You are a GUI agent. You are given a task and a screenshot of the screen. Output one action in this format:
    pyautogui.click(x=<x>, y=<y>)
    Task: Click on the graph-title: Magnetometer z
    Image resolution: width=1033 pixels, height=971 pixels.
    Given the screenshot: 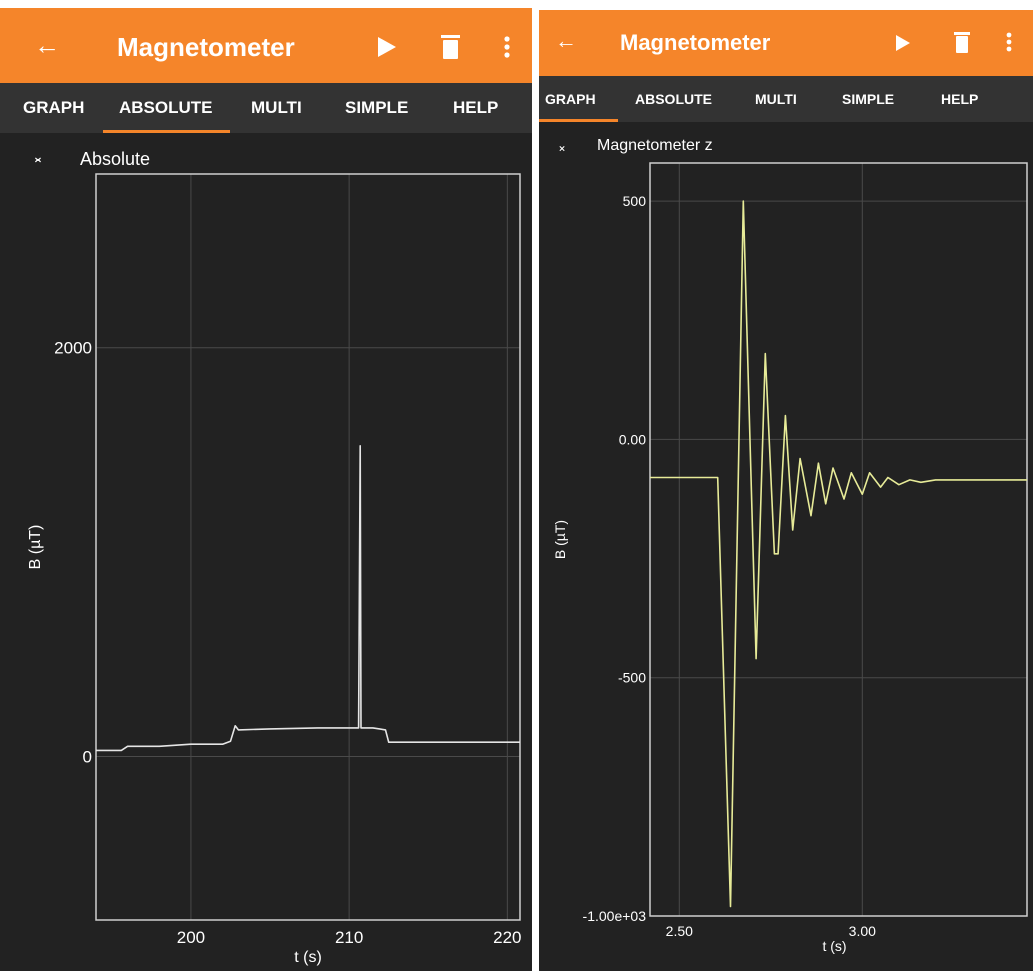 What is the action you would take?
    pyautogui.click(x=655, y=145)
    